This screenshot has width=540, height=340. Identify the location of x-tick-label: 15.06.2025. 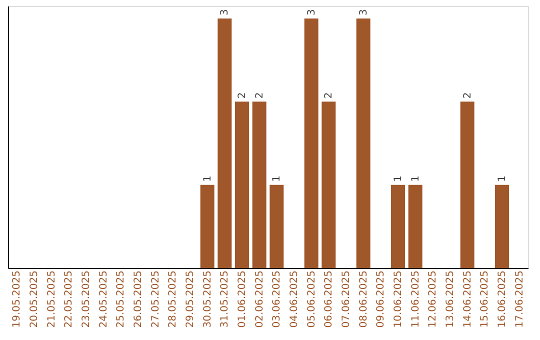
(485, 299).